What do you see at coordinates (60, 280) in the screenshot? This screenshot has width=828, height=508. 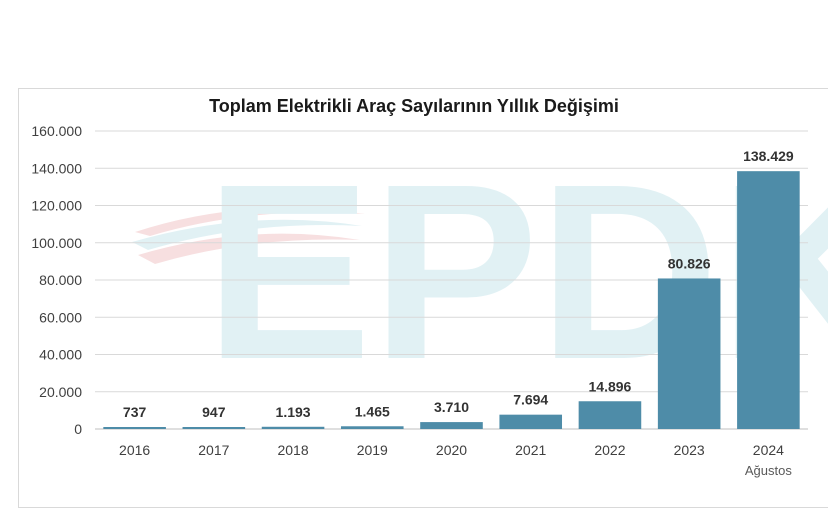 I see `y-tick-label: 80.000` at bounding box center [60, 280].